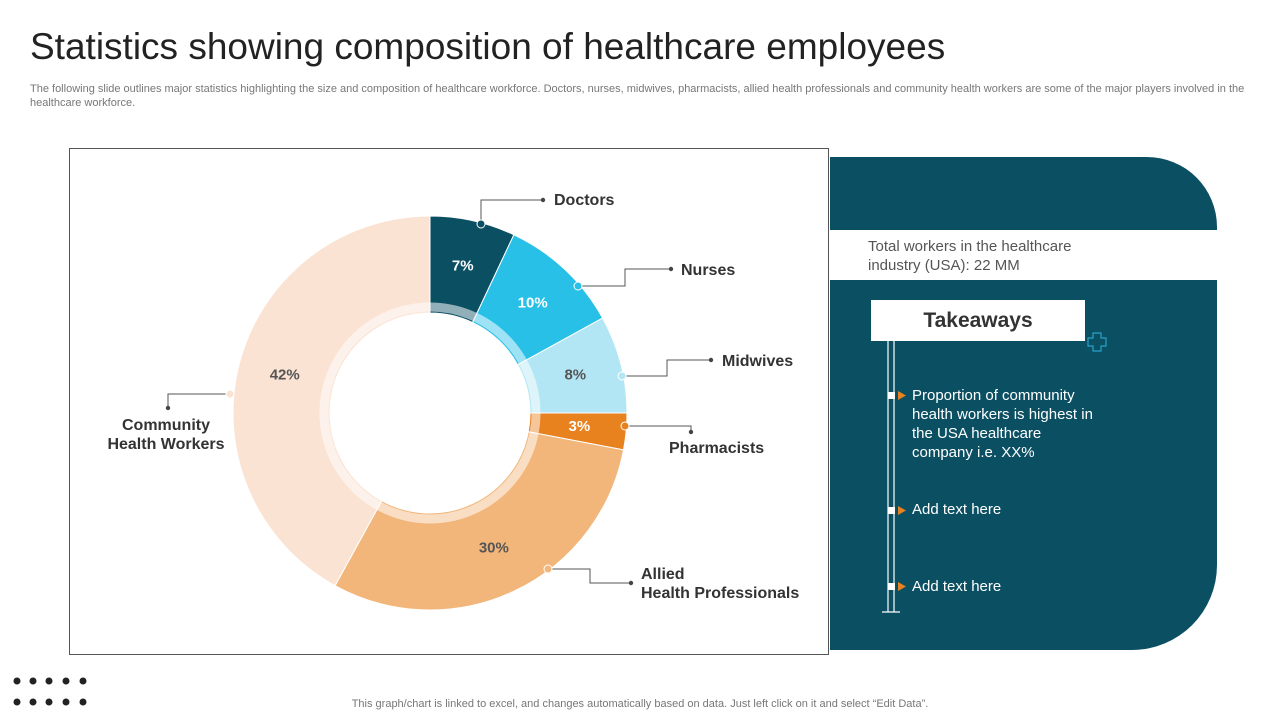 The width and height of the screenshot is (1280, 720). I want to click on category-label: Allied Health Professionals, so click(720, 584).